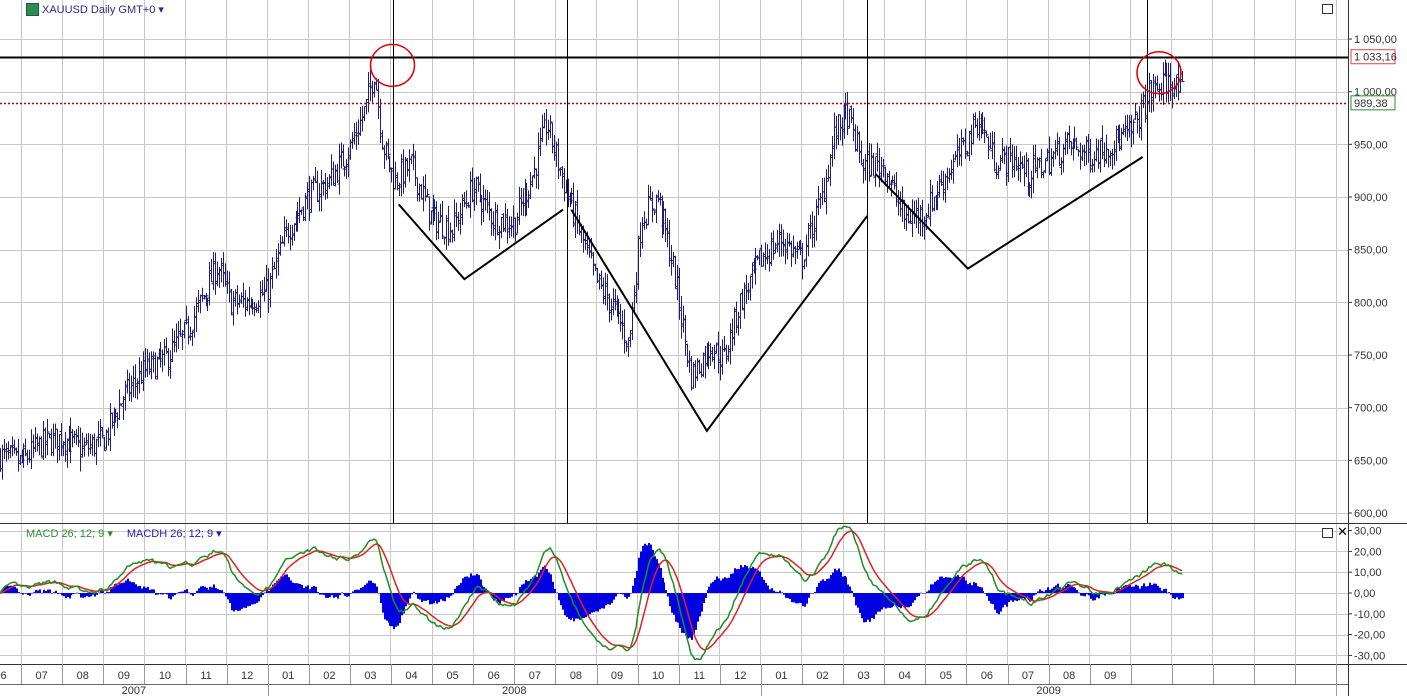 Image resolution: width=1407 pixels, height=696 pixels. I want to click on macd-legend: MACD 26; 12; 9 ▾, so click(69, 533).